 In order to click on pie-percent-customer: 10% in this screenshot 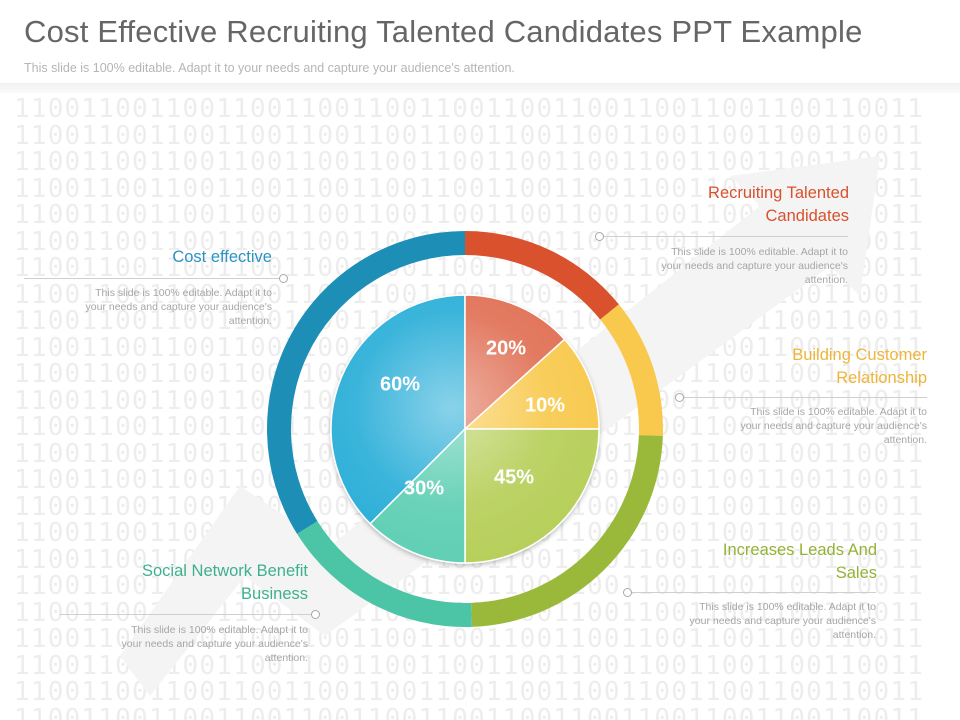, I will do `click(545, 405)`.